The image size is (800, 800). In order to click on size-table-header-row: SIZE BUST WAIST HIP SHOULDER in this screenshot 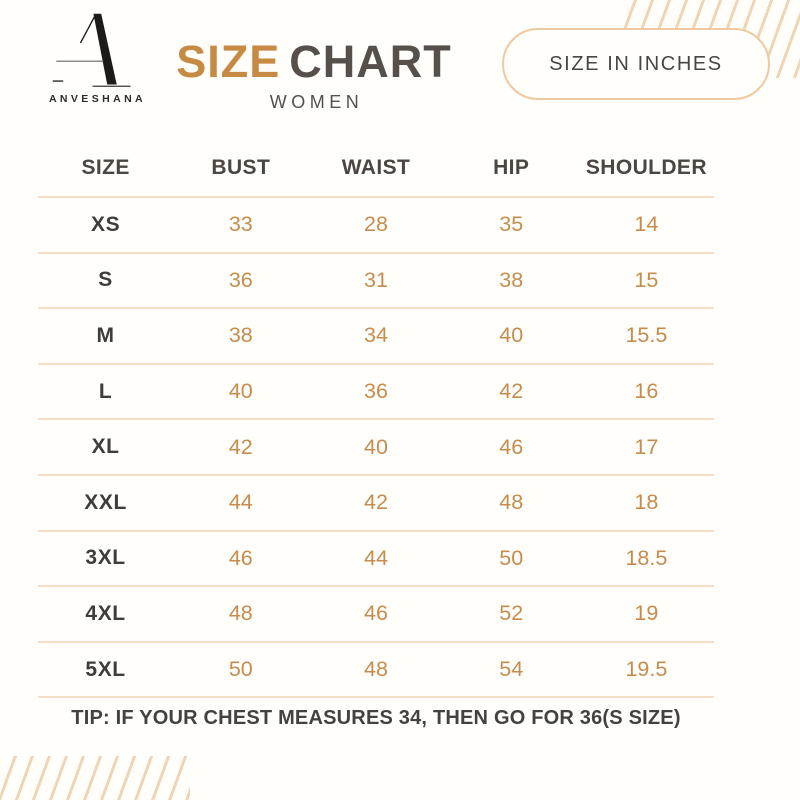, I will do `click(376, 169)`.